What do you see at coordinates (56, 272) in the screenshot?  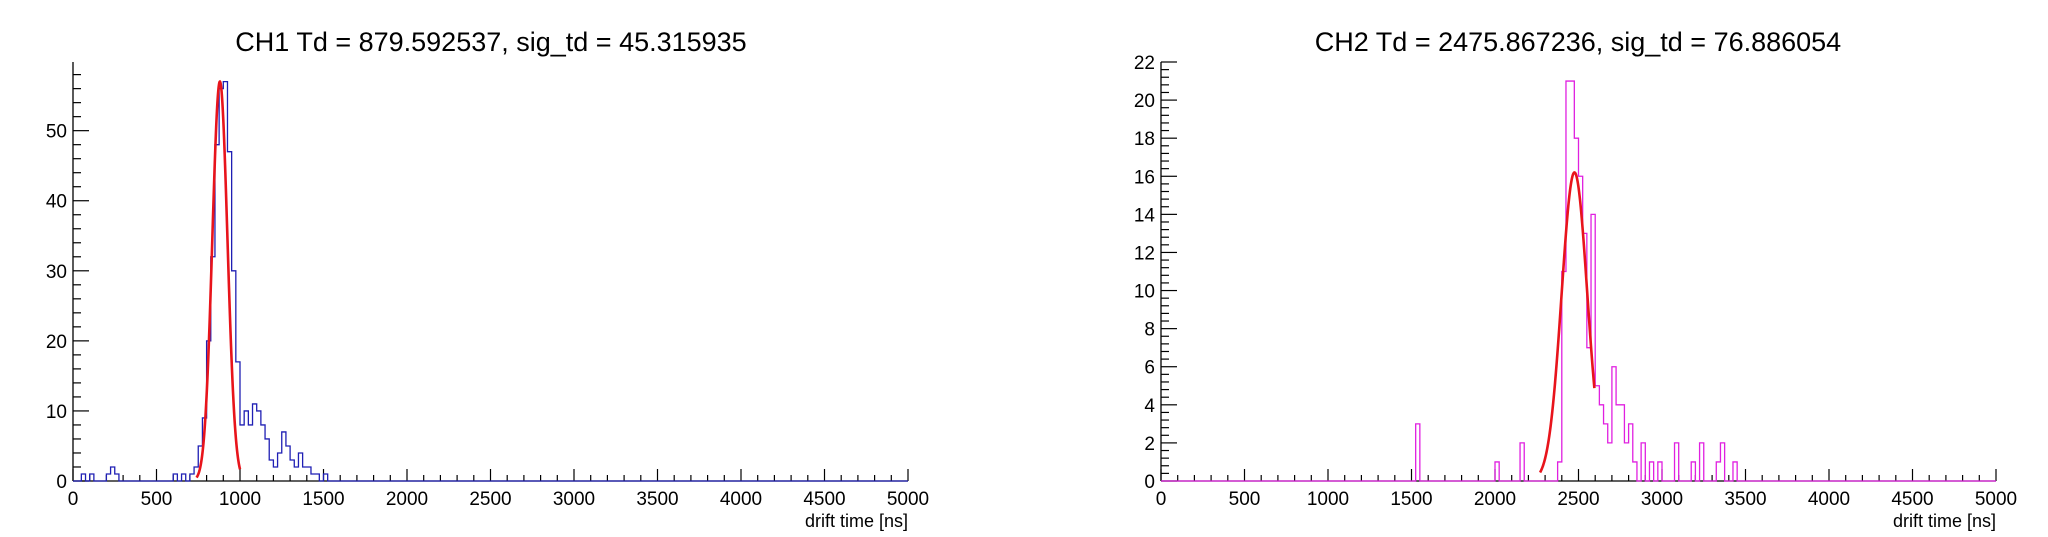 I see `y-tick-label: 30` at bounding box center [56, 272].